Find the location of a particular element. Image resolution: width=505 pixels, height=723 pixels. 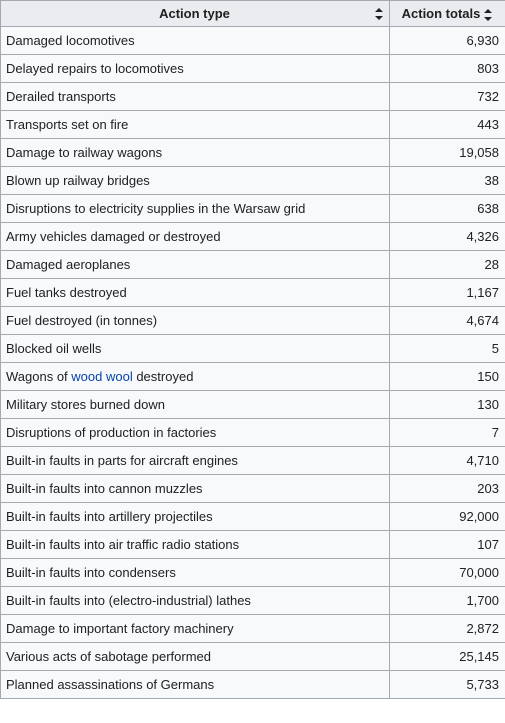

table-row: Planned assassinations of Germans 5,733 is located at coordinates (252, 684).